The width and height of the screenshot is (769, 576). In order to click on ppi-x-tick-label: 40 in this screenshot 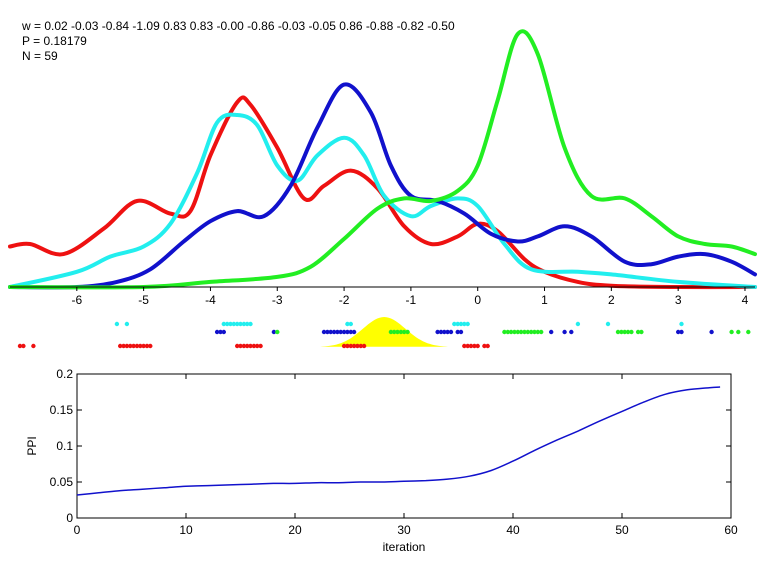, I will do `click(513, 530)`.